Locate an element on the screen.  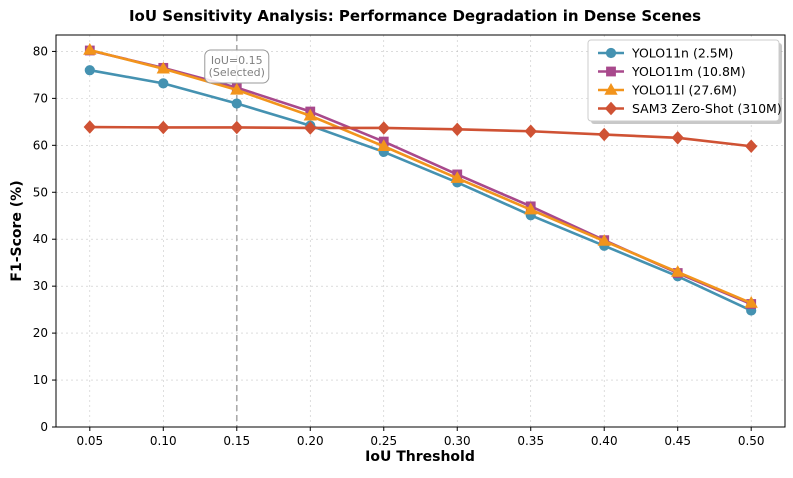
x-axis-title: IoU Threshold is located at coordinates (420, 457).